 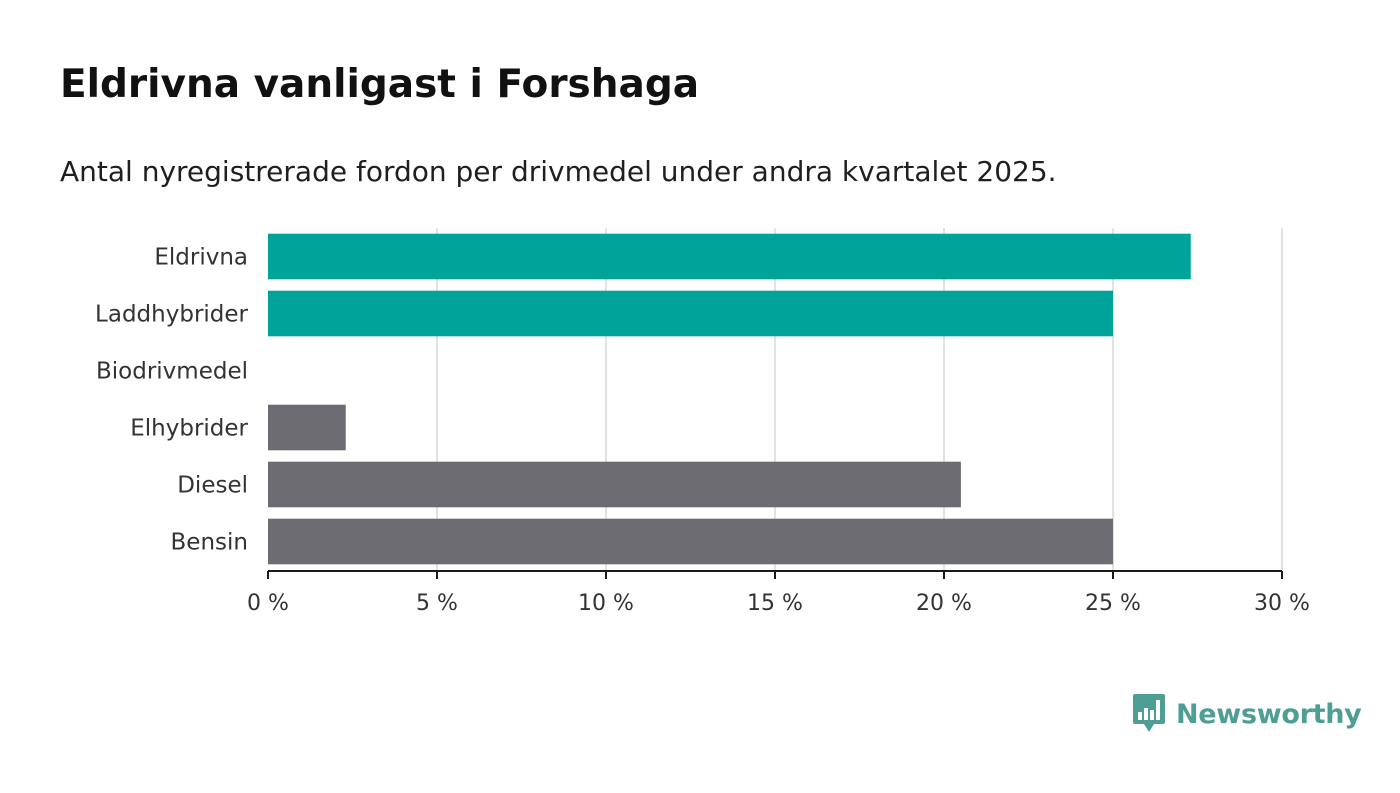 I want to click on category-label: Biodrivmedel, so click(x=172, y=372).